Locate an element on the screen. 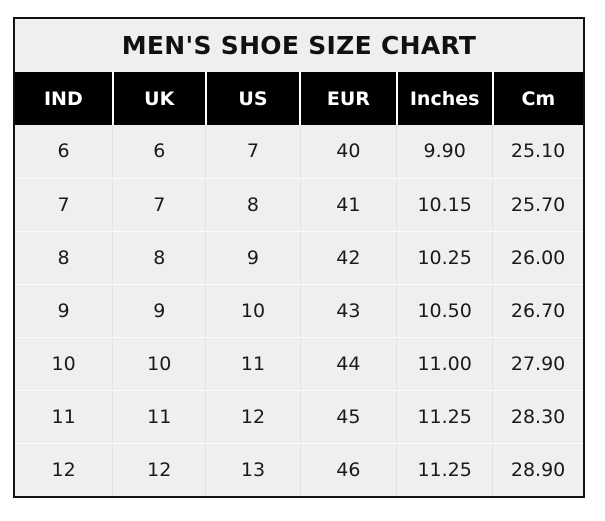  cell-eur: 41 is located at coordinates (349, 205).